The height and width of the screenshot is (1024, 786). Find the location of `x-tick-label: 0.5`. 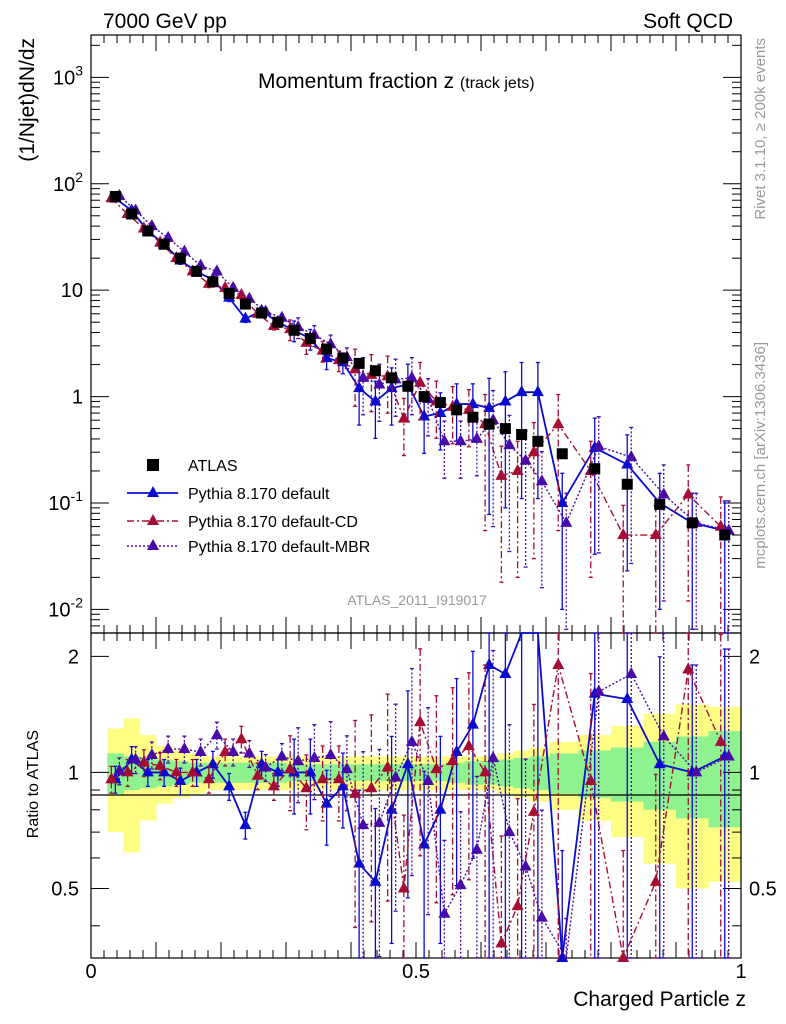

x-tick-label: 0.5 is located at coordinates (416, 972).